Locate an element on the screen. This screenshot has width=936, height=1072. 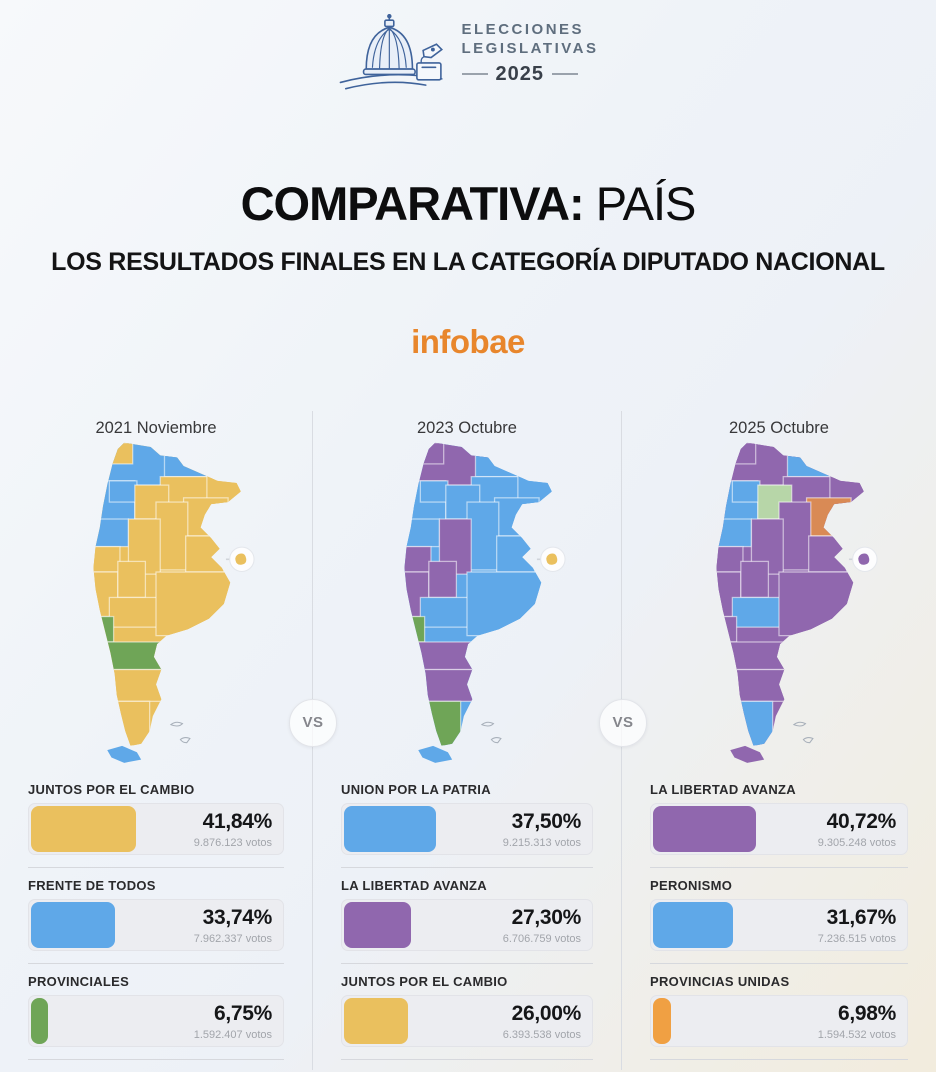
bar-text: 41,84% 9.876.123 votos is located at coordinates (233, 829).